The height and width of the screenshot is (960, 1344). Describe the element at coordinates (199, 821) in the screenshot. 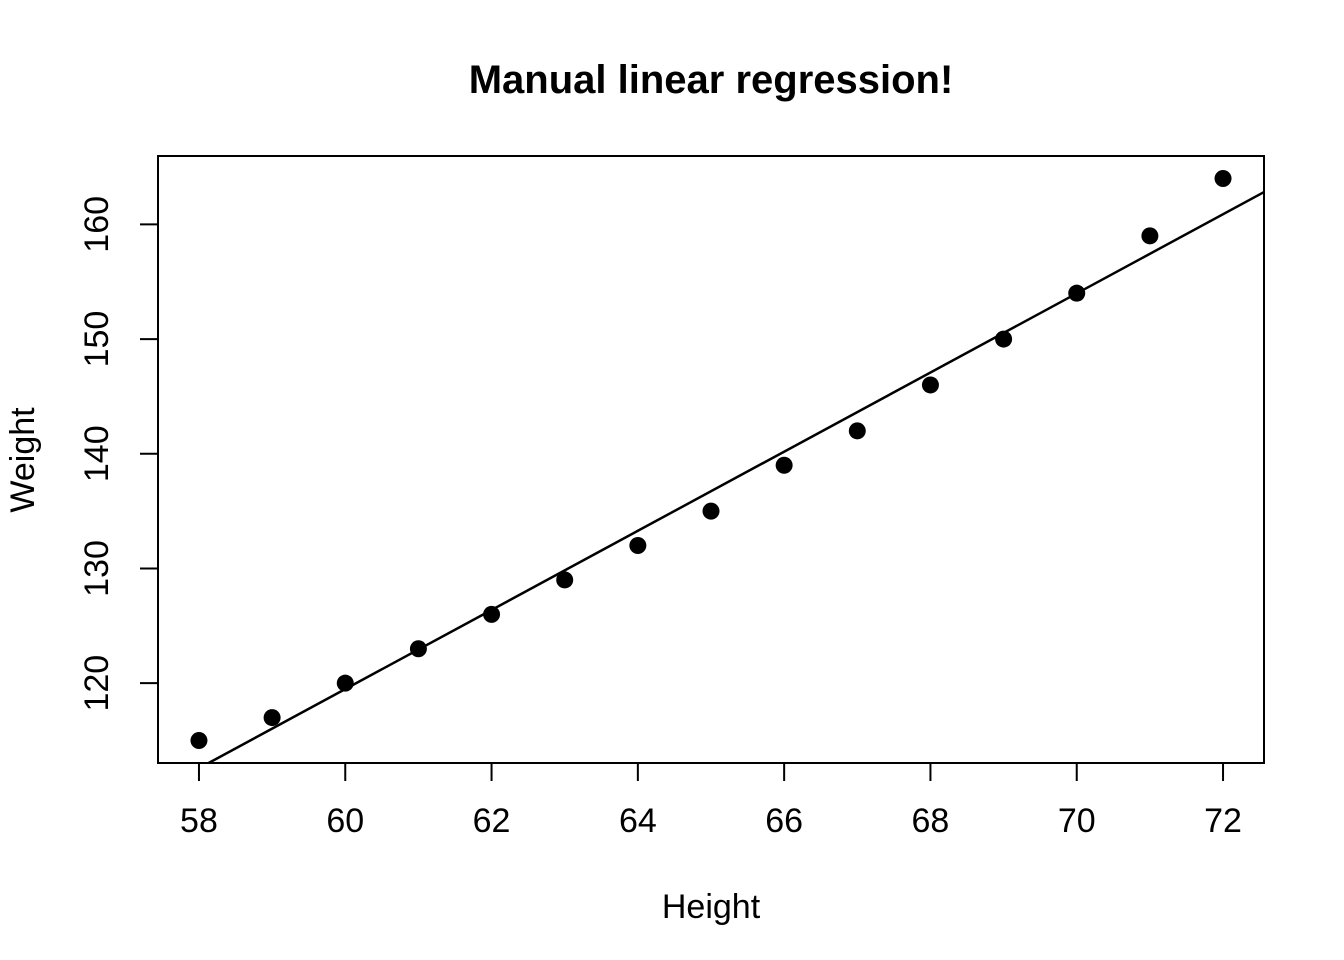

I see `x-tick-label: 58` at that location.